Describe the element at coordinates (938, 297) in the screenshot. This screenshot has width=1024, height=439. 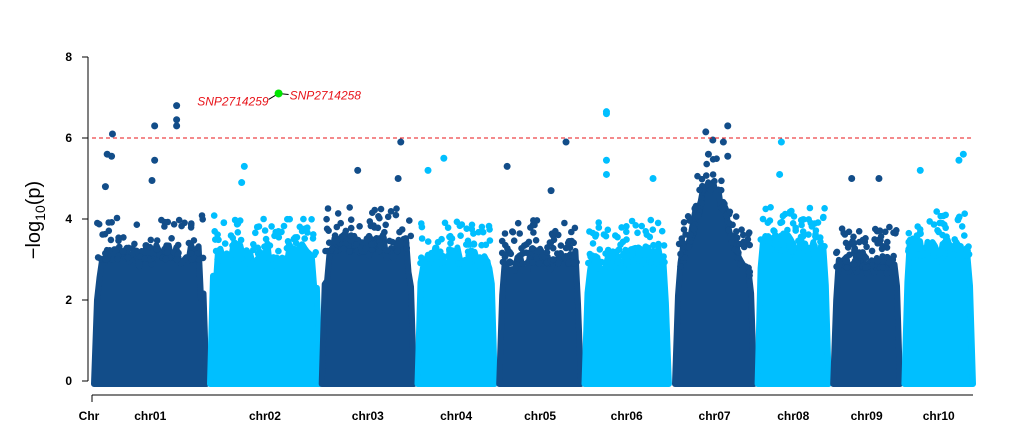
I see `chromosome-chr10` at that location.